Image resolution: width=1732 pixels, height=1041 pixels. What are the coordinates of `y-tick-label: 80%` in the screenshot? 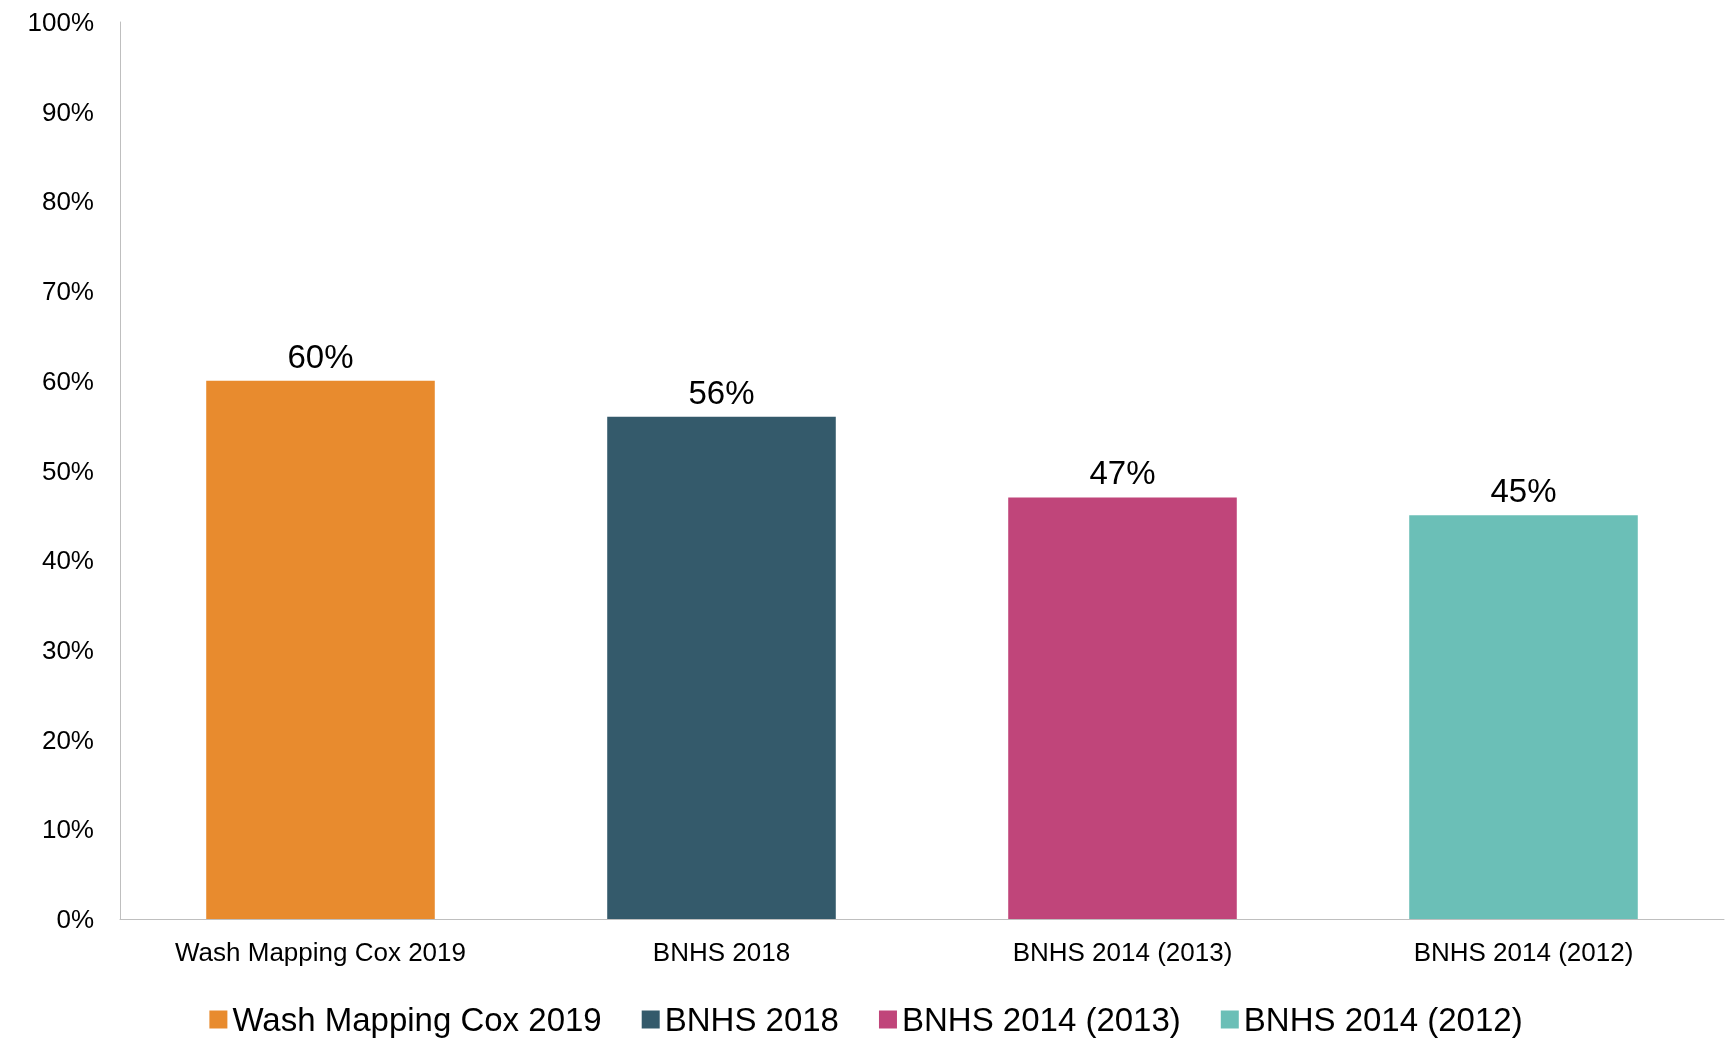 It's located at (67, 201).